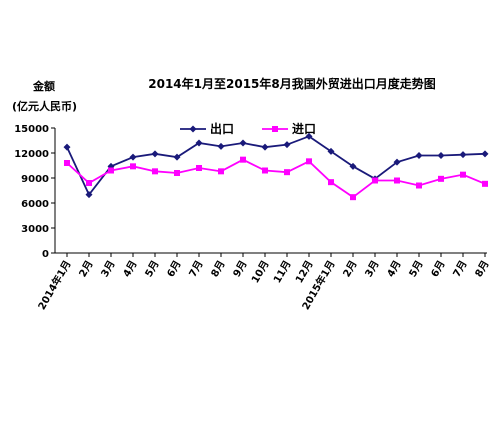 The width and height of the screenshot is (500, 430). Describe the element at coordinates (43, 86) in the screenshot. I see `y-axis-label-line1: 金额` at that location.